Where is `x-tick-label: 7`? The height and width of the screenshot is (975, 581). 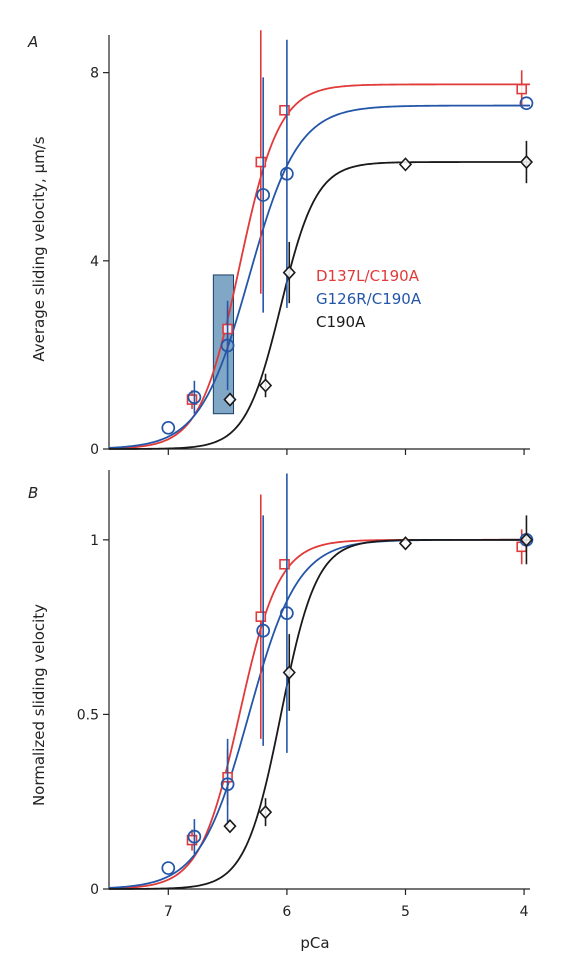 x-tick-label: 7 is located at coordinates (168, 912).